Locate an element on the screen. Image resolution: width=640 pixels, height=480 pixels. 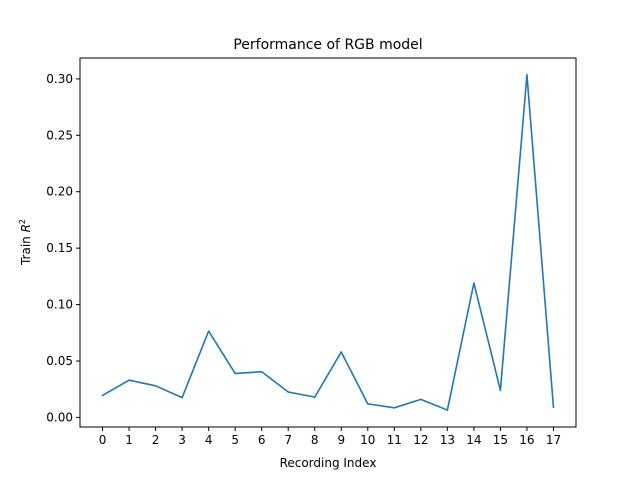
chart-title: Performance of RGB model is located at coordinates (327, 45).